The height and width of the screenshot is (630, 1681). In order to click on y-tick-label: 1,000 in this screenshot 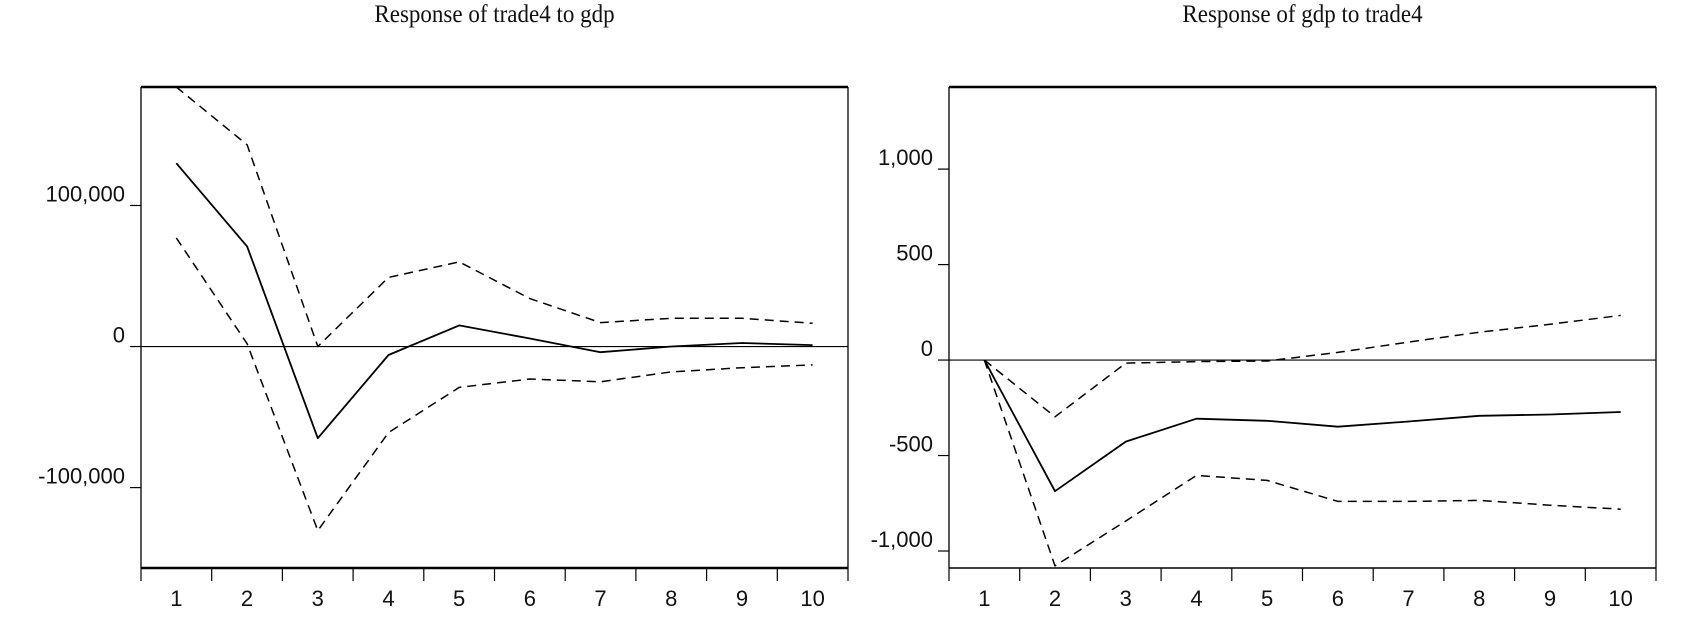, I will do `click(905, 157)`.